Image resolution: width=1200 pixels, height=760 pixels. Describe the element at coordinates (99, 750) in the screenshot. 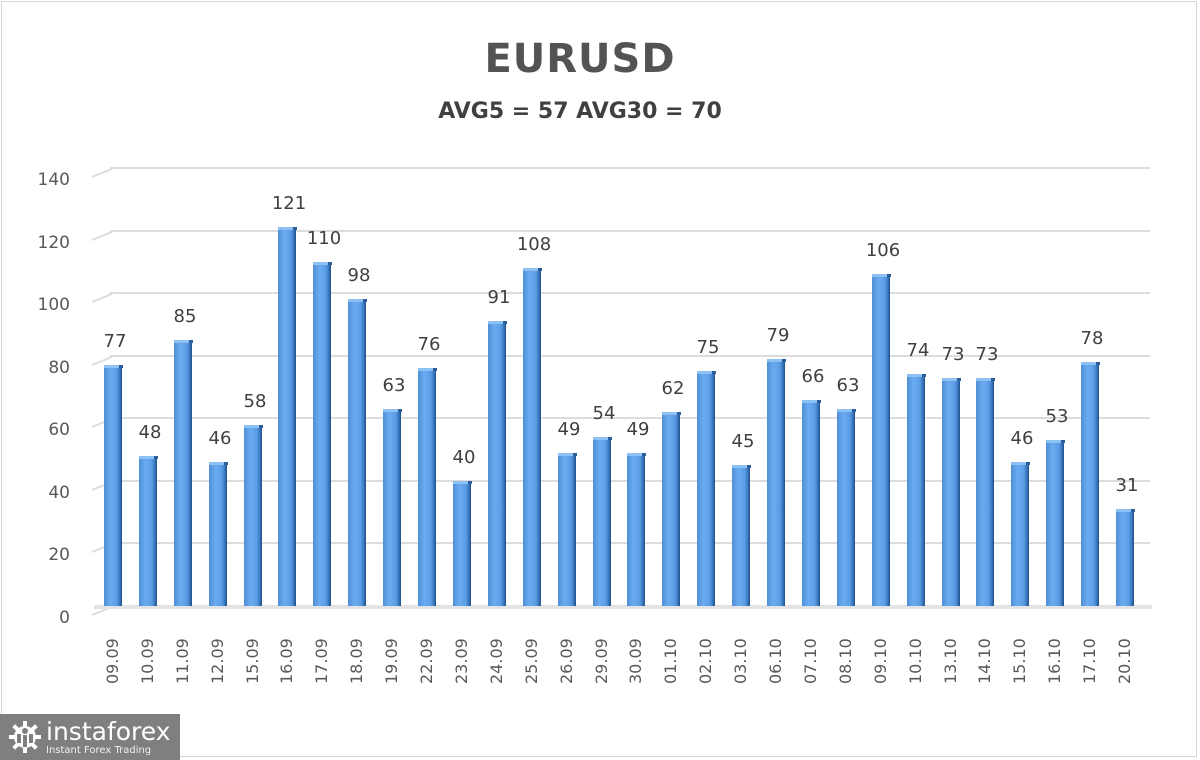

I see `brand-tagline: Instant Forex Trading` at that location.